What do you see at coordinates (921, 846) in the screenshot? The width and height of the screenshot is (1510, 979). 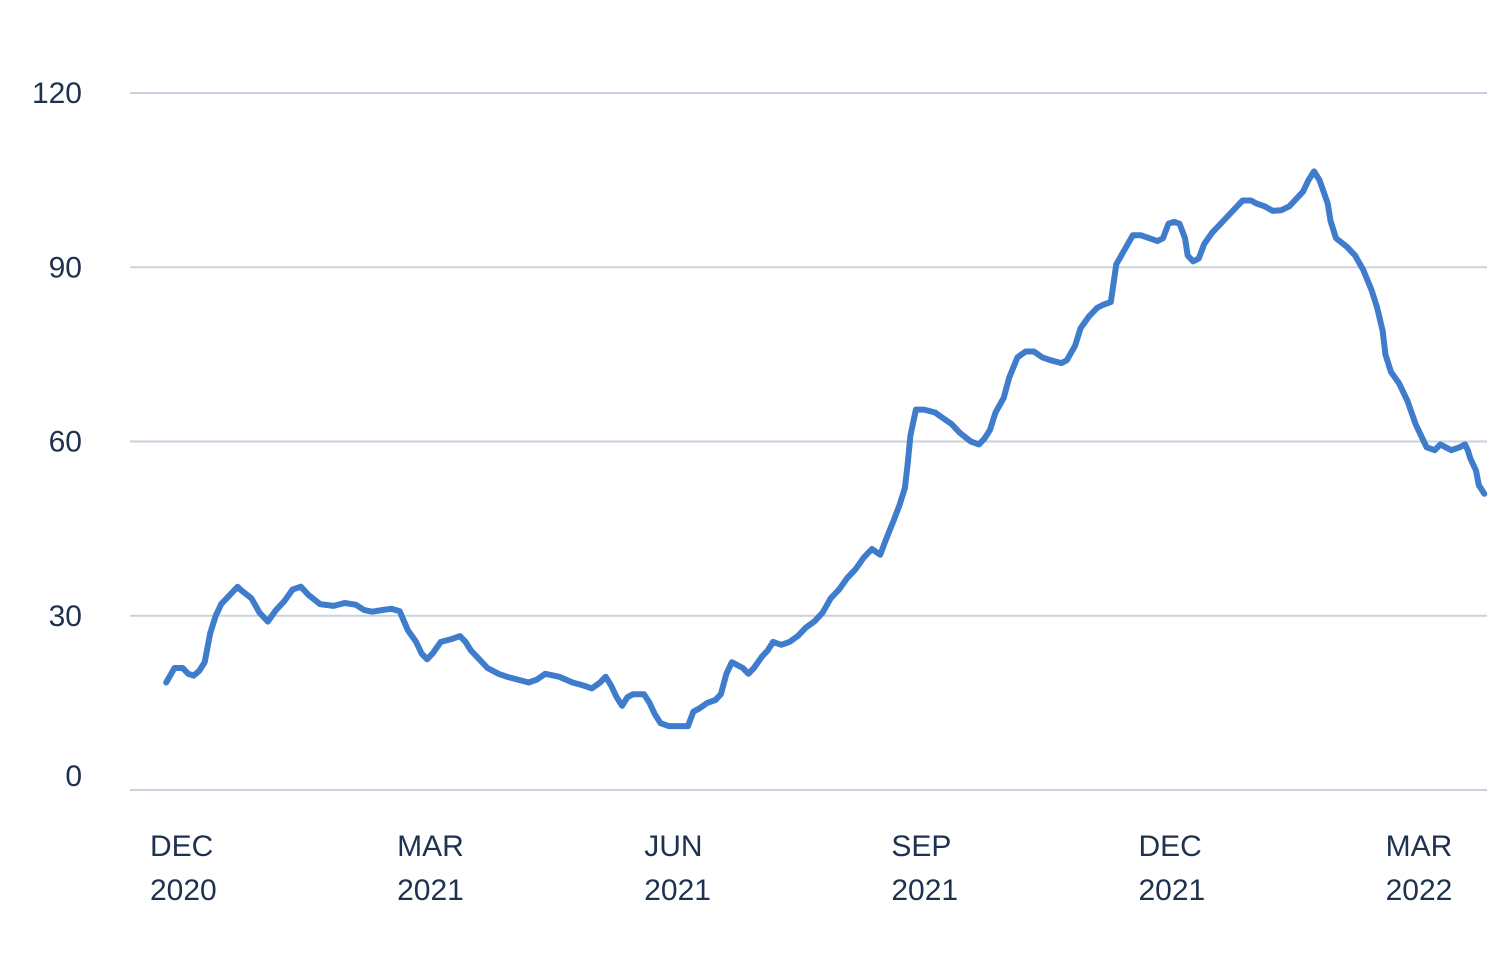 I see `x-tick-label-month: SEP` at bounding box center [921, 846].